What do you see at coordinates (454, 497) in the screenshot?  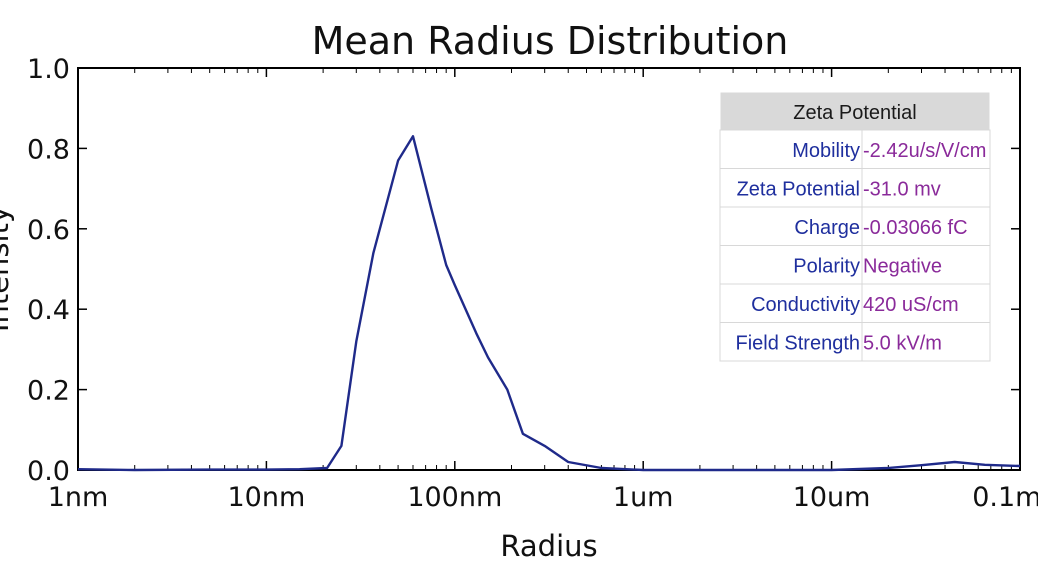 I see `x-tick-label: 100nm` at bounding box center [454, 497].